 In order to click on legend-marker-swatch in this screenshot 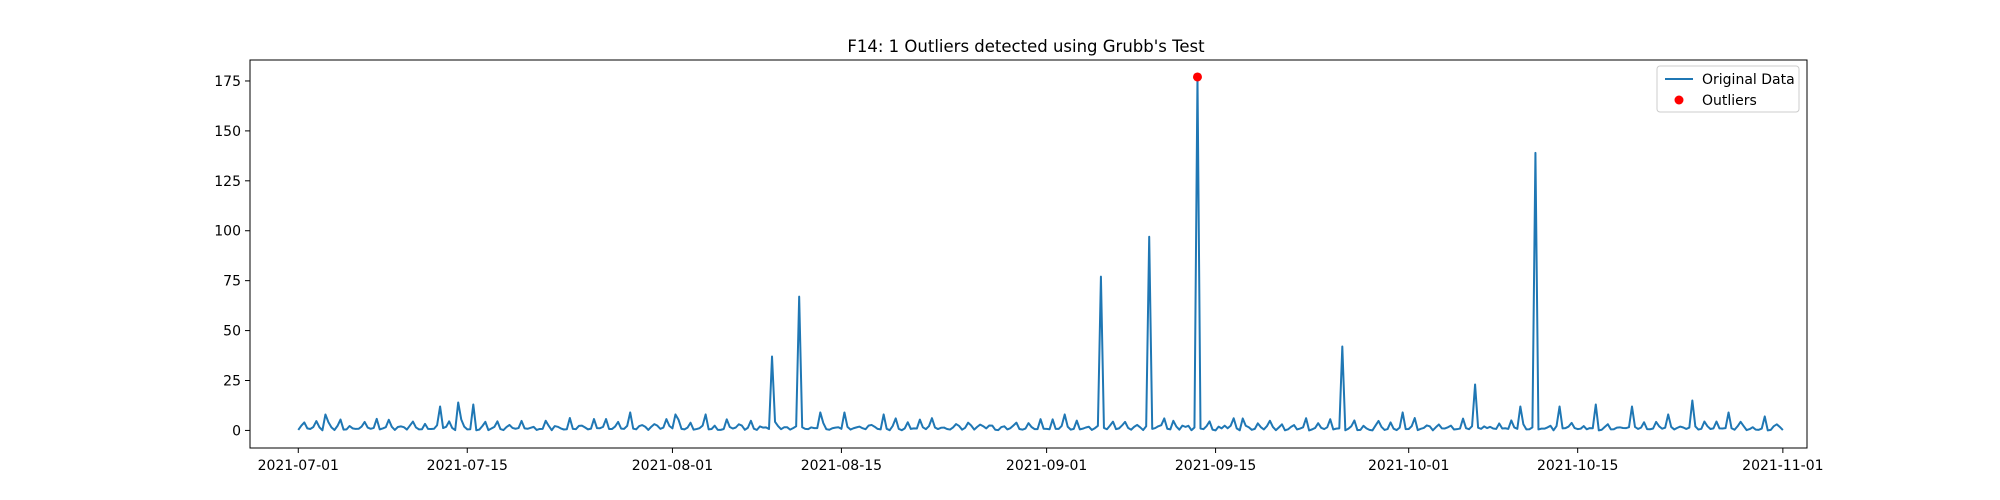, I will do `click(1679, 100)`.